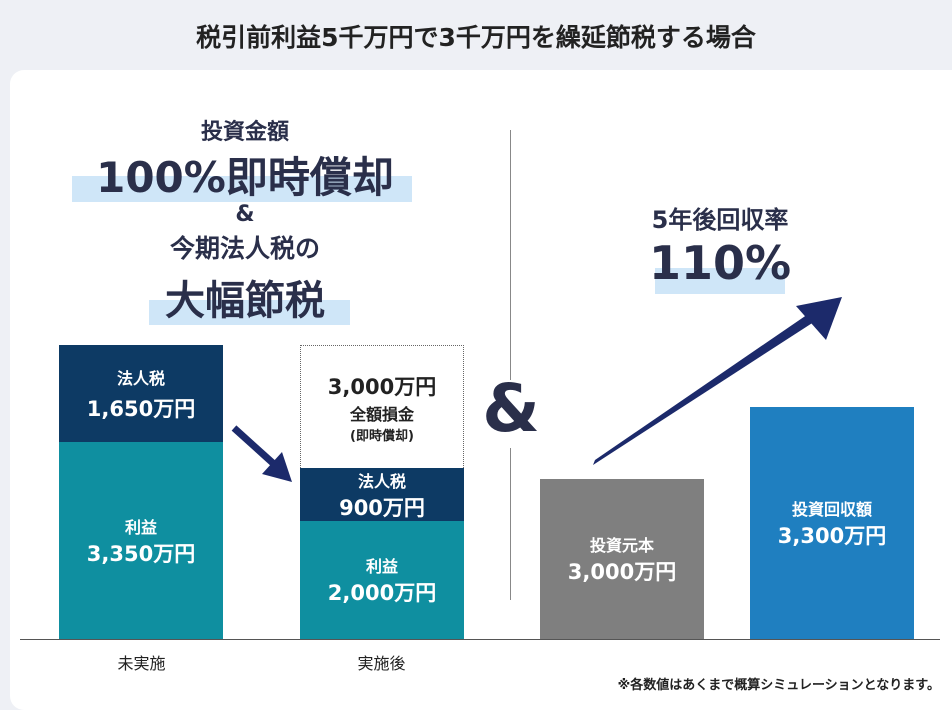 The image size is (952, 710). I want to click on bar-tax: 法人税 900万円, so click(382, 495).